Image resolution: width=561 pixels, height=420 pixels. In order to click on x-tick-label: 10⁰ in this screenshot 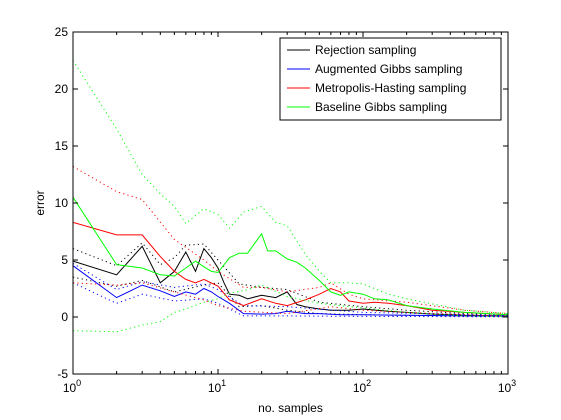, I will do `click(72, 386)`.